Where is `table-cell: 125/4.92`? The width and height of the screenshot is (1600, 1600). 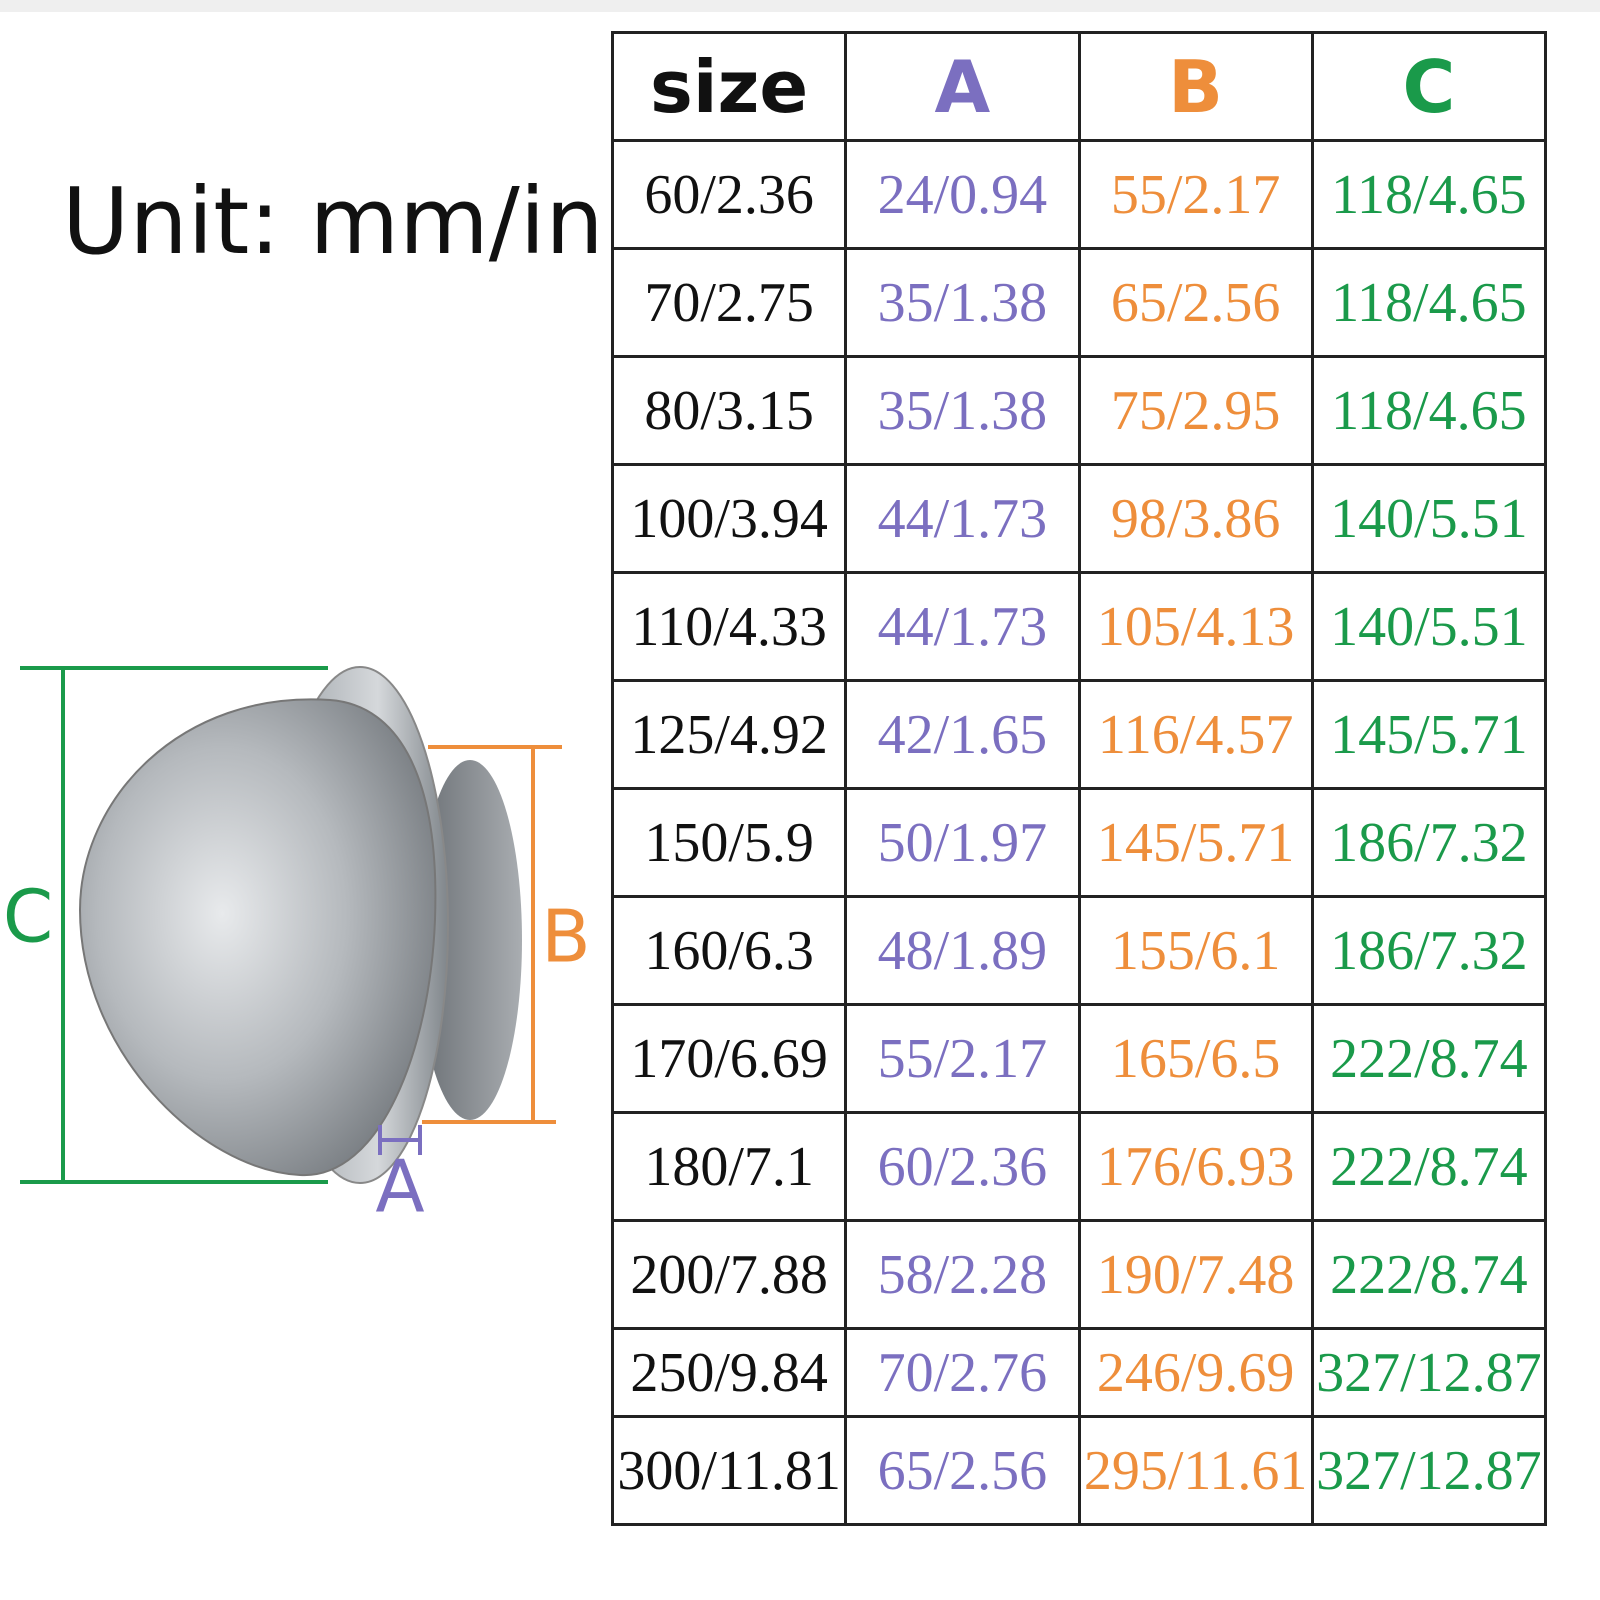 table-cell: 125/4.92 is located at coordinates (729, 734).